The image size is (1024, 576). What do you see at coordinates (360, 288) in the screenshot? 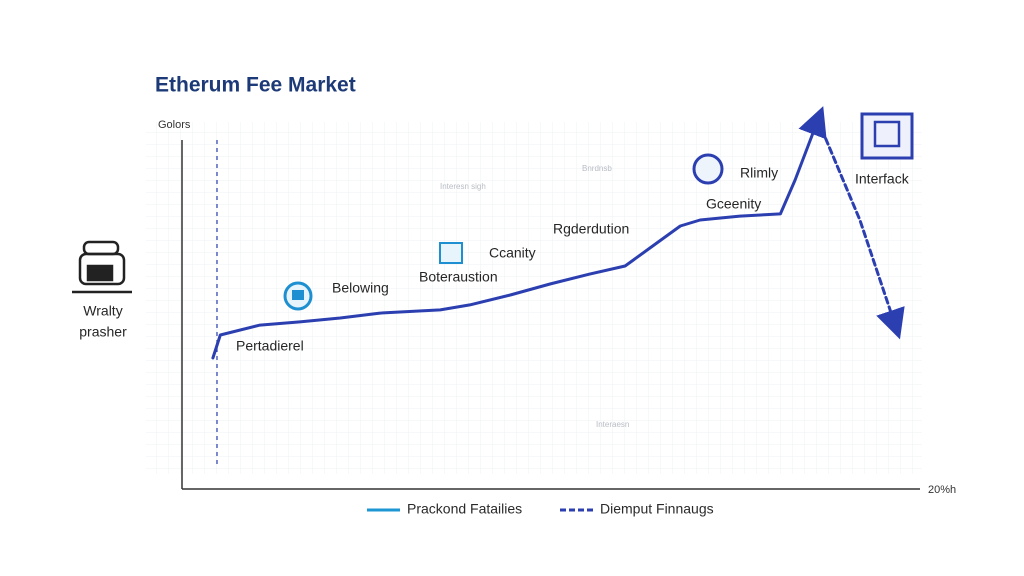
I see `annotation: Belowing` at bounding box center [360, 288].